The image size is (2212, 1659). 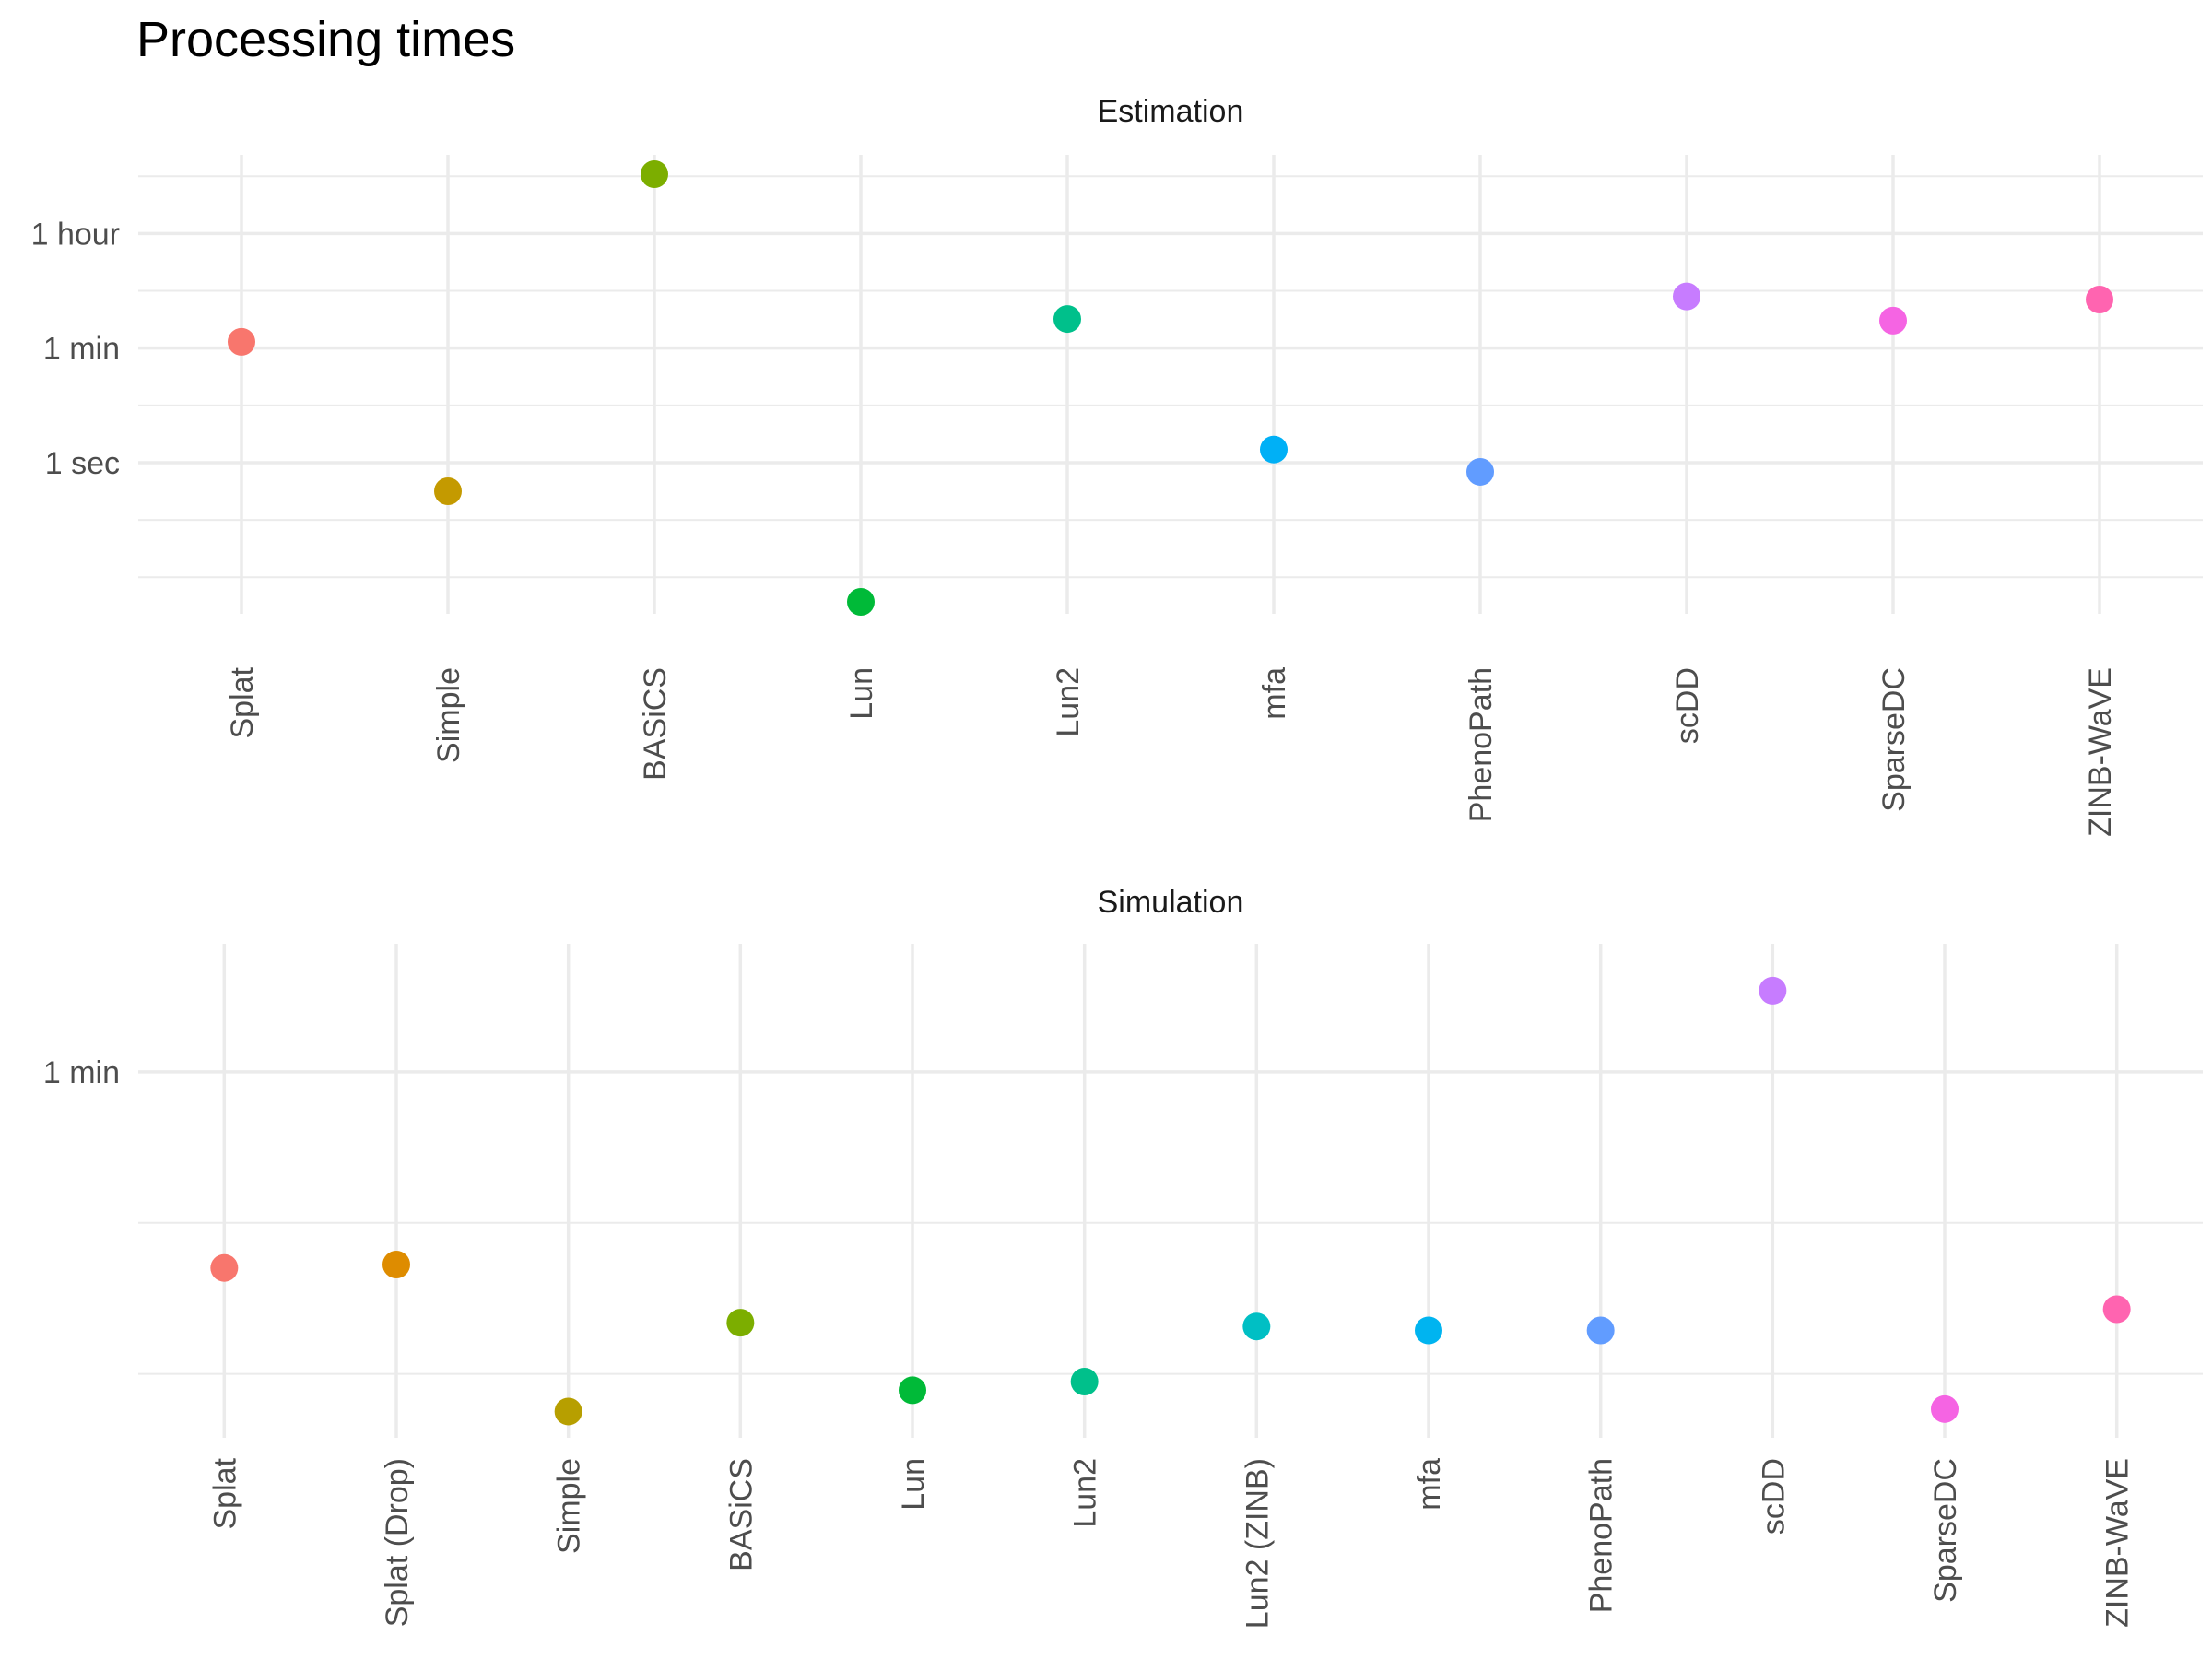 What do you see at coordinates (82, 463) in the screenshot?
I see `y-tick-label: 1 sec` at bounding box center [82, 463].